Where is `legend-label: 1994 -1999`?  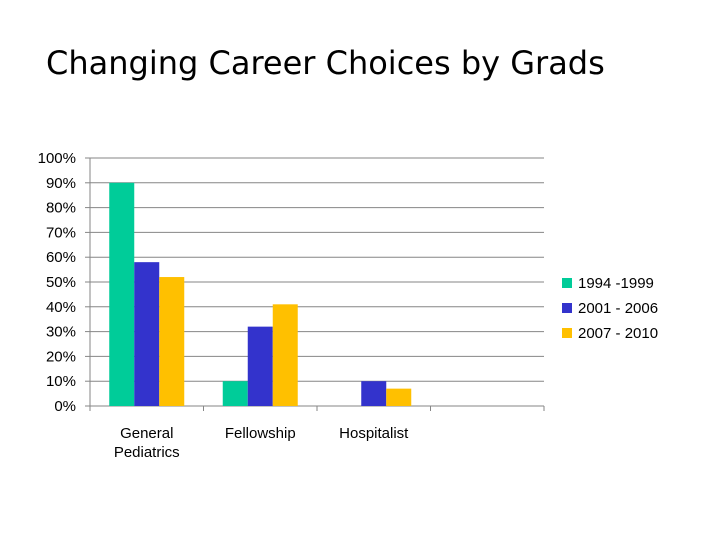 legend-label: 1994 -1999 is located at coordinates (616, 283).